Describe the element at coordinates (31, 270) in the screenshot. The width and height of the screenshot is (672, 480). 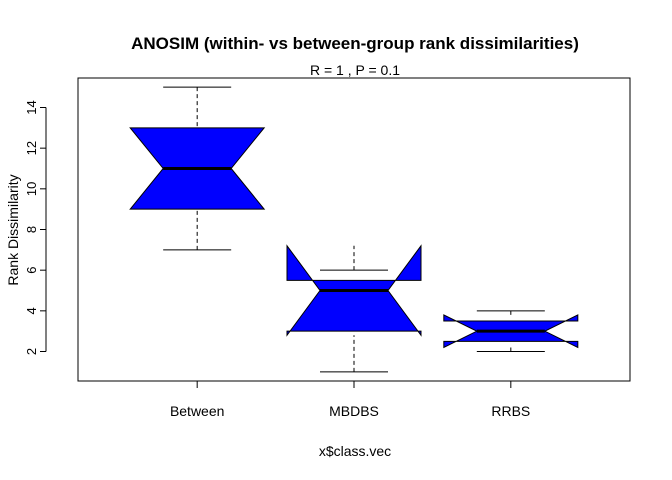
I see `y-tick-label: 6` at that location.